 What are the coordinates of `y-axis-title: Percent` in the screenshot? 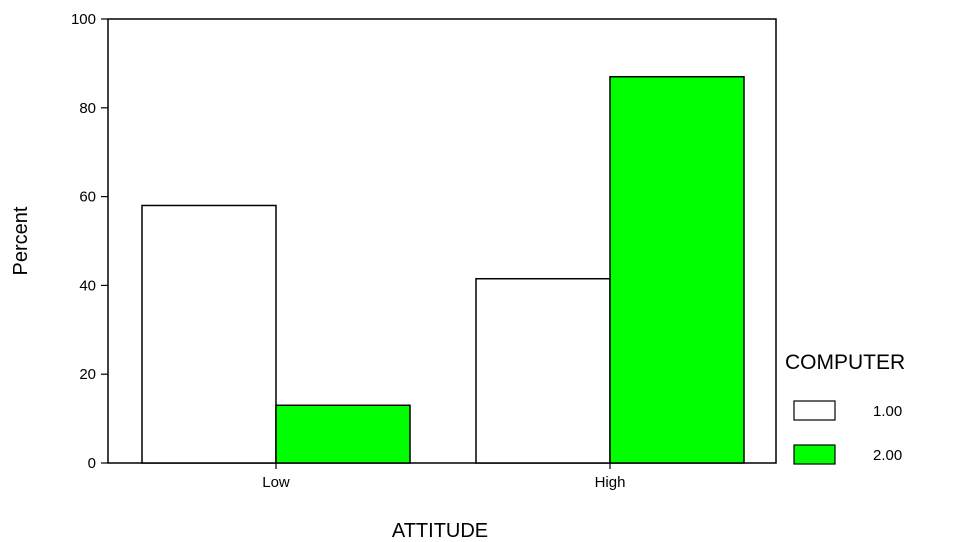 It's located at (21, 240).